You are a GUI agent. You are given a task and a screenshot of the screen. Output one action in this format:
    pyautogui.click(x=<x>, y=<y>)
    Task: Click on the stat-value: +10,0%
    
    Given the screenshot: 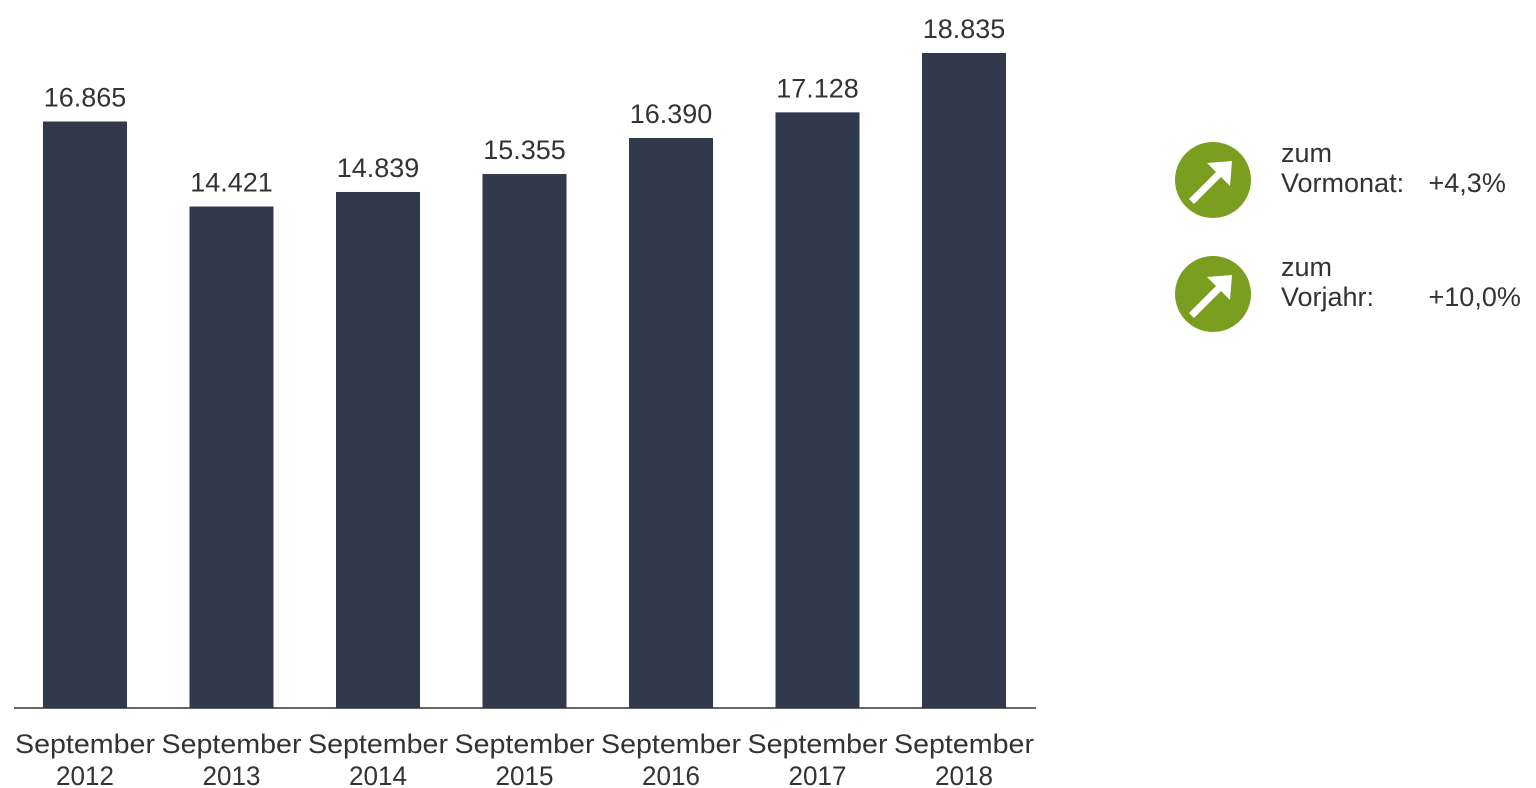 What is the action you would take?
    pyautogui.click(x=1474, y=297)
    